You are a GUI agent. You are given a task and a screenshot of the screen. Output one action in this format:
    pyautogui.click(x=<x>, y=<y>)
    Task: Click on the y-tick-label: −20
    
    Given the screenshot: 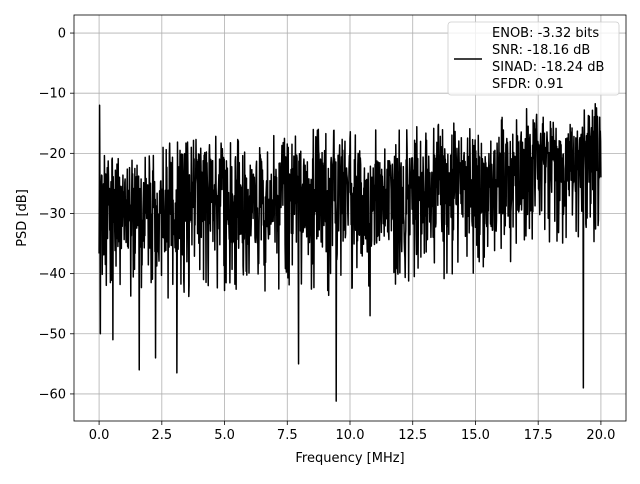 What is the action you would take?
    pyautogui.click(x=52, y=154)
    